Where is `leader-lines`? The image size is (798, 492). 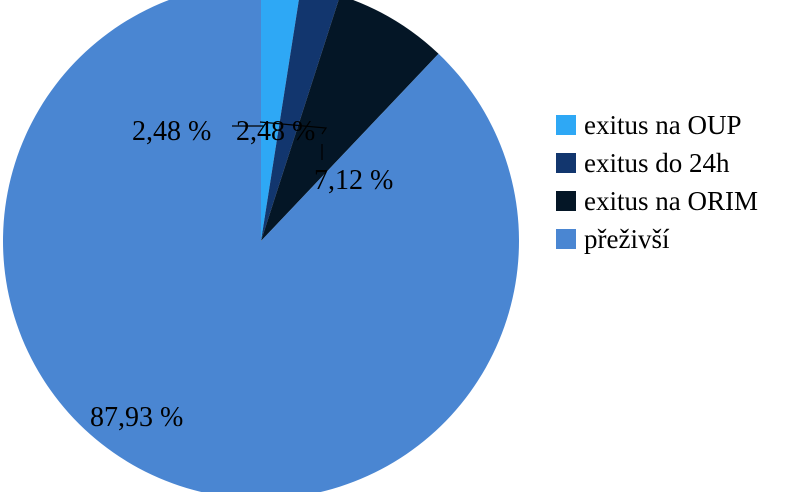 leader-lines is located at coordinates (280, 140).